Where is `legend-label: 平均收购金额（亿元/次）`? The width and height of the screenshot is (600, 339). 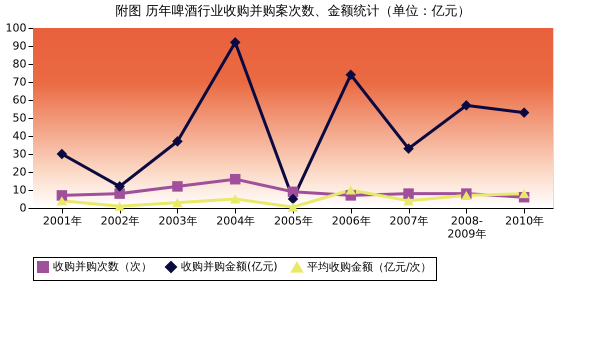
legend-label: 平均收购金额（亿元/次） is located at coordinates (369, 267).